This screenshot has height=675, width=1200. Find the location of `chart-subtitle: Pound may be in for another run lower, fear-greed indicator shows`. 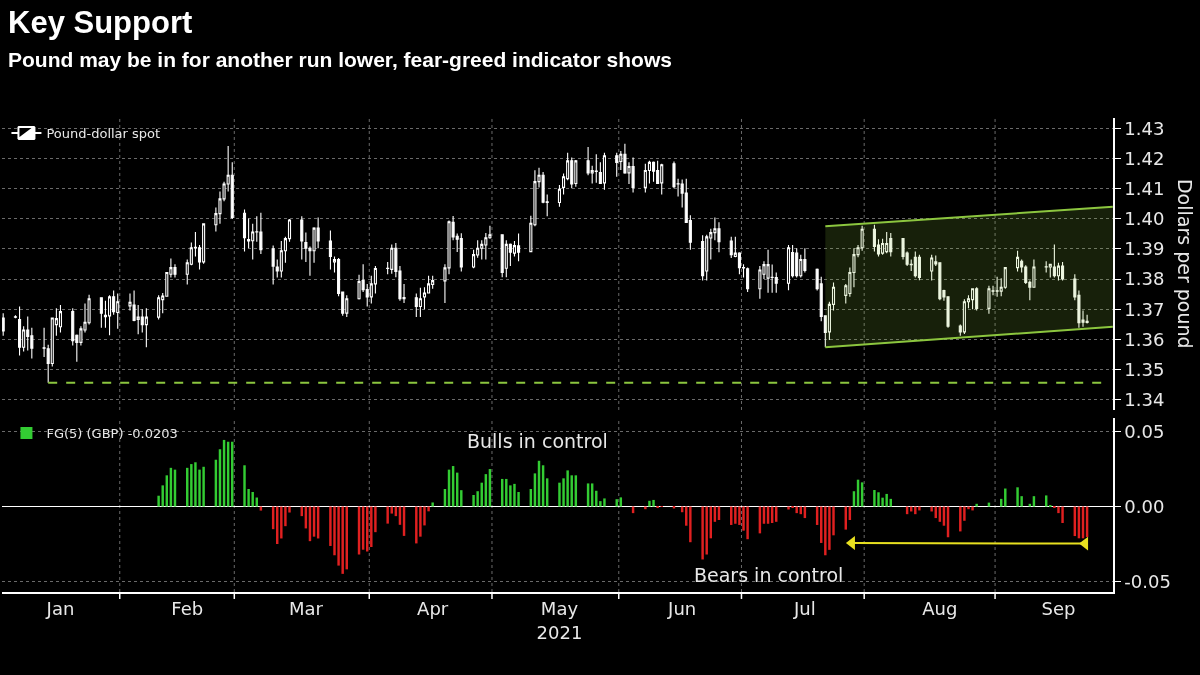

chart-subtitle: Pound may be in for another run lower, fear-greed indicator shows is located at coordinates (340, 59).